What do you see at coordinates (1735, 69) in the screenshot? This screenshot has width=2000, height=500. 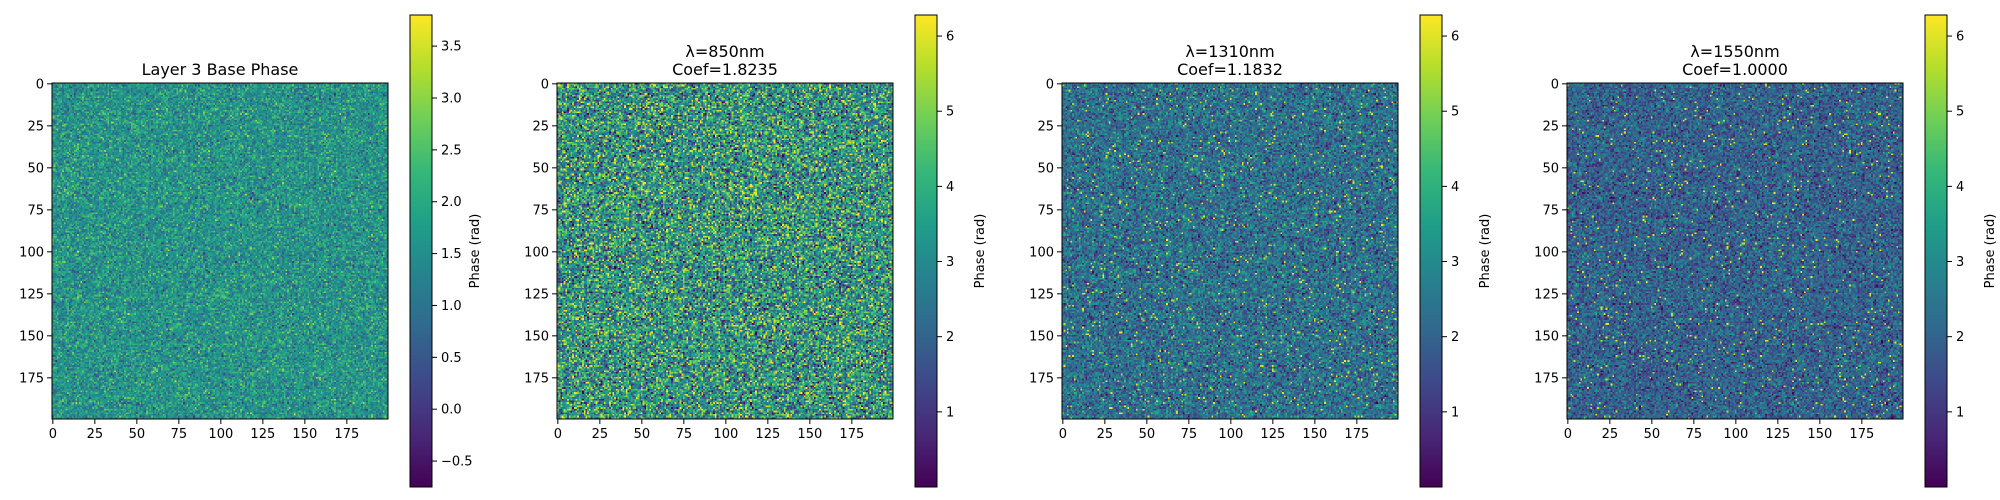 I see `chart-title: Coef=1.0000` at bounding box center [1735, 69].